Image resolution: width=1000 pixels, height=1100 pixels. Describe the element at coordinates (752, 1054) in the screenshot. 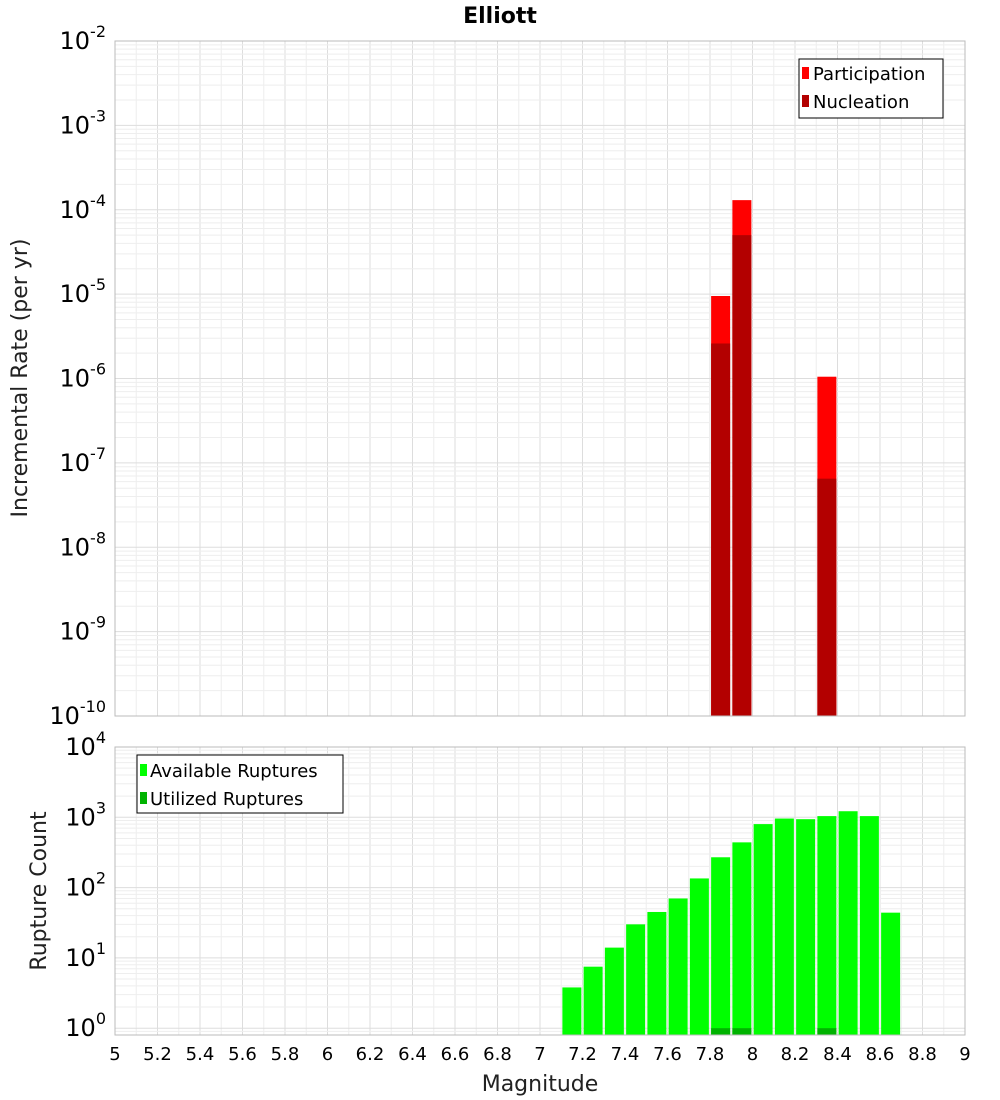

I see `x-tick-label: 8` at that location.